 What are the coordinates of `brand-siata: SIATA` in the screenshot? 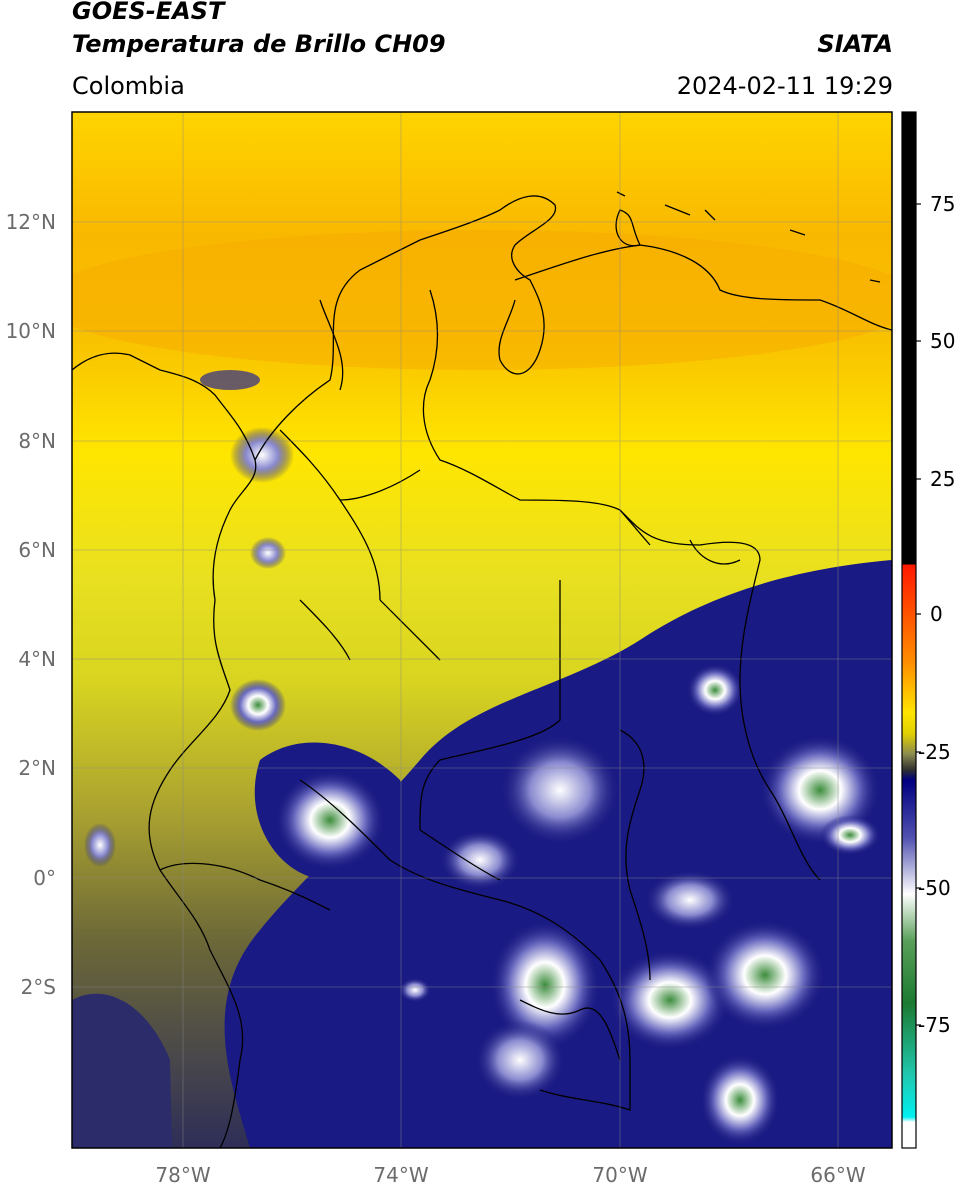 It's located at (855, 44).